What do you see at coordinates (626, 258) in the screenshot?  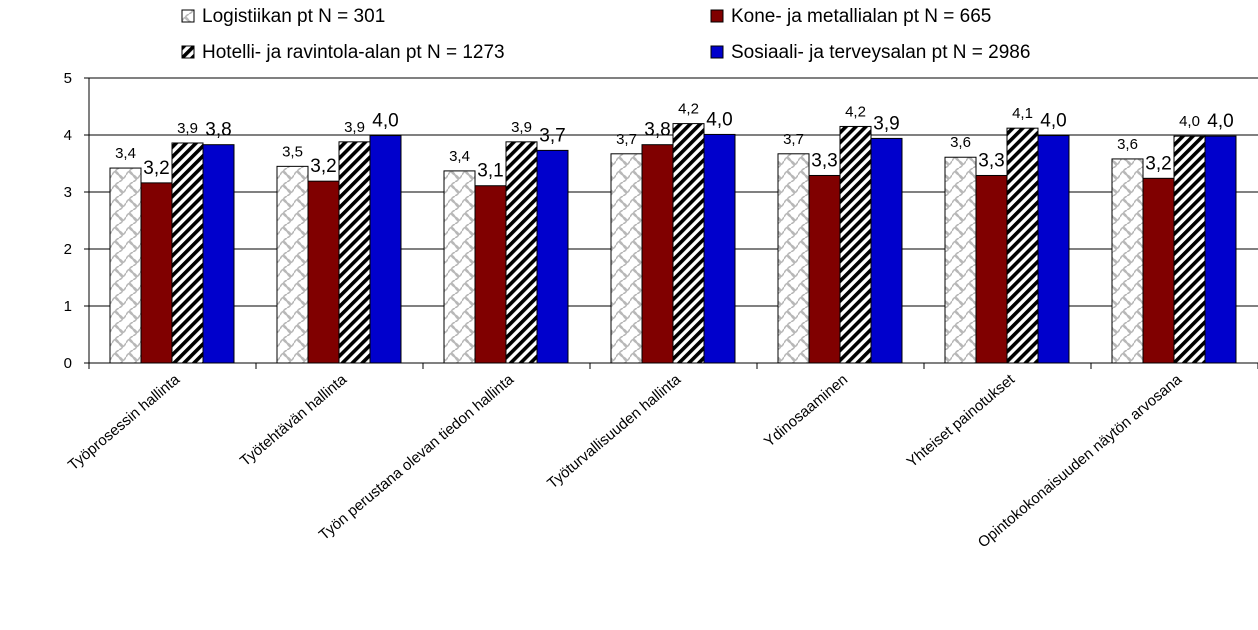 I see `bar-series1-cat4` at bounding box center [626, 258].